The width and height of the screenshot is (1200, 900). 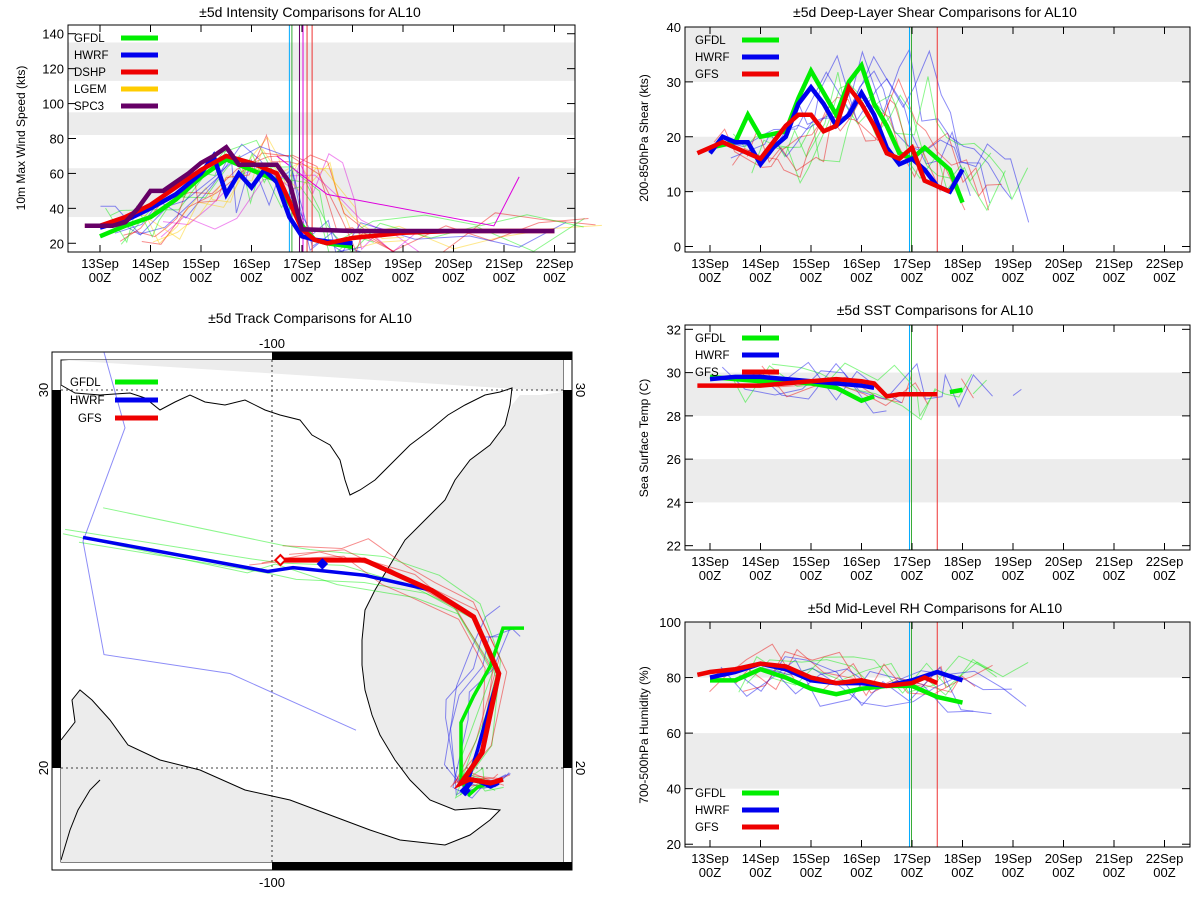 I want to click on track-marker-hwrf-end, so click(x=465, y=790).